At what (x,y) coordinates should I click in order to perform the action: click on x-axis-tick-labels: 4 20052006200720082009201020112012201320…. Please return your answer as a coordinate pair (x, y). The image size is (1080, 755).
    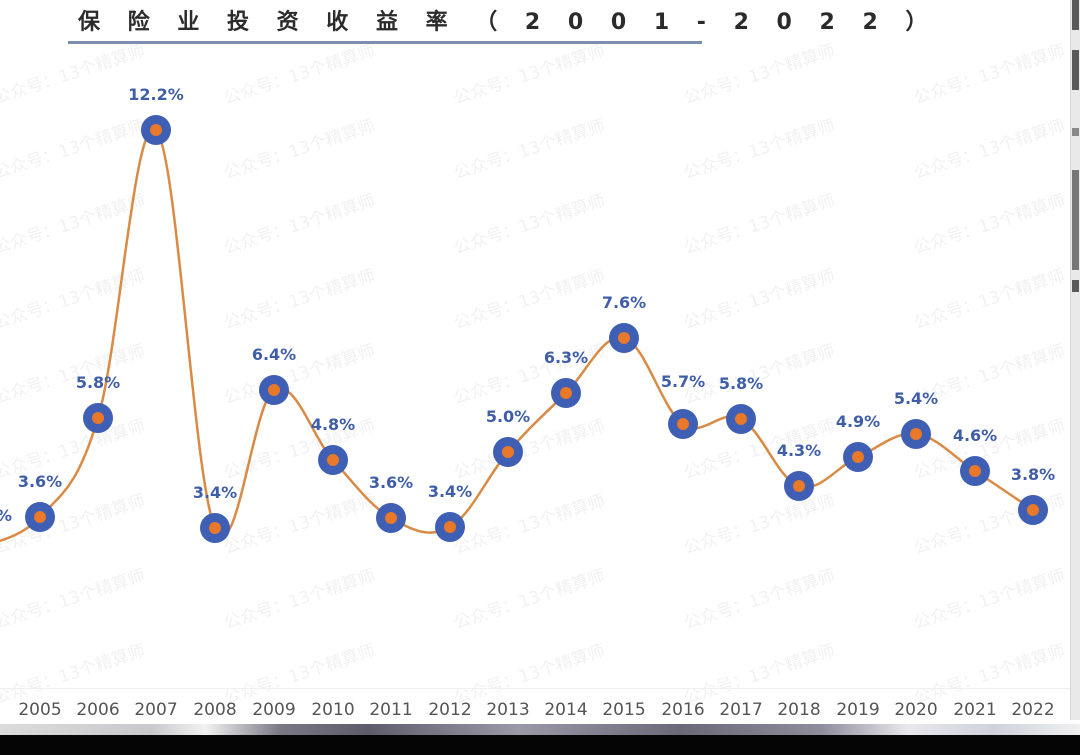
    Looking at the image, I should click on (540, 712).